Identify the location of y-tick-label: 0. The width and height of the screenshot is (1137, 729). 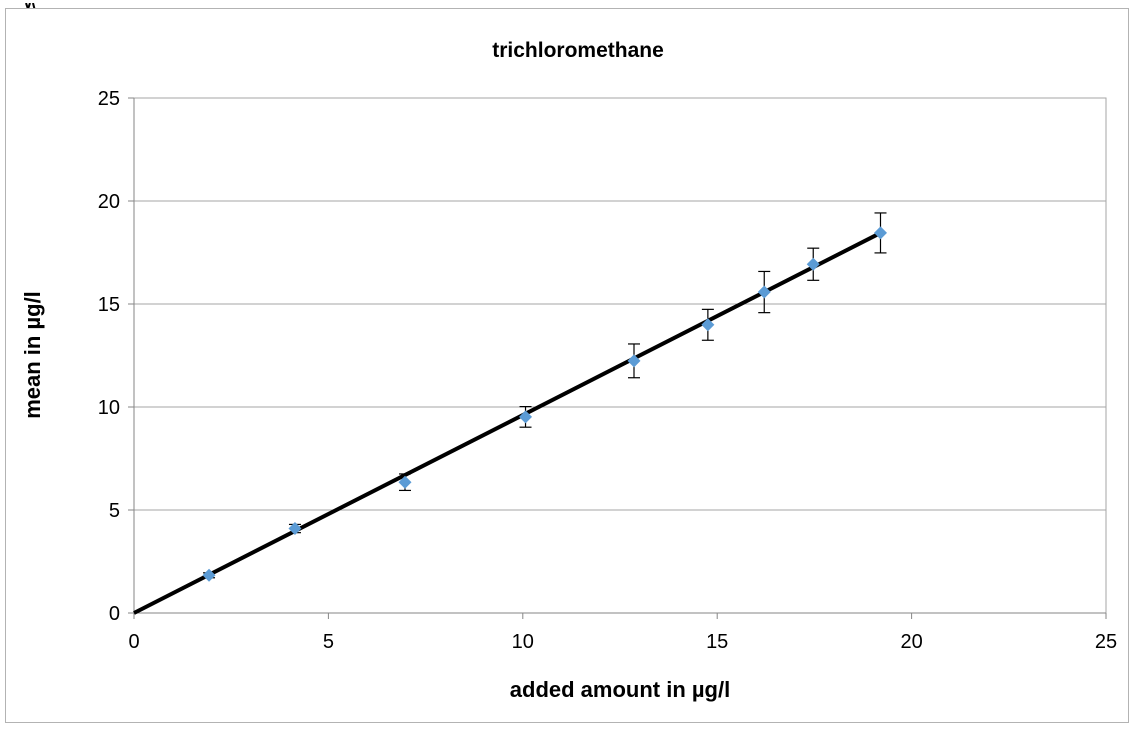
(114, 614).